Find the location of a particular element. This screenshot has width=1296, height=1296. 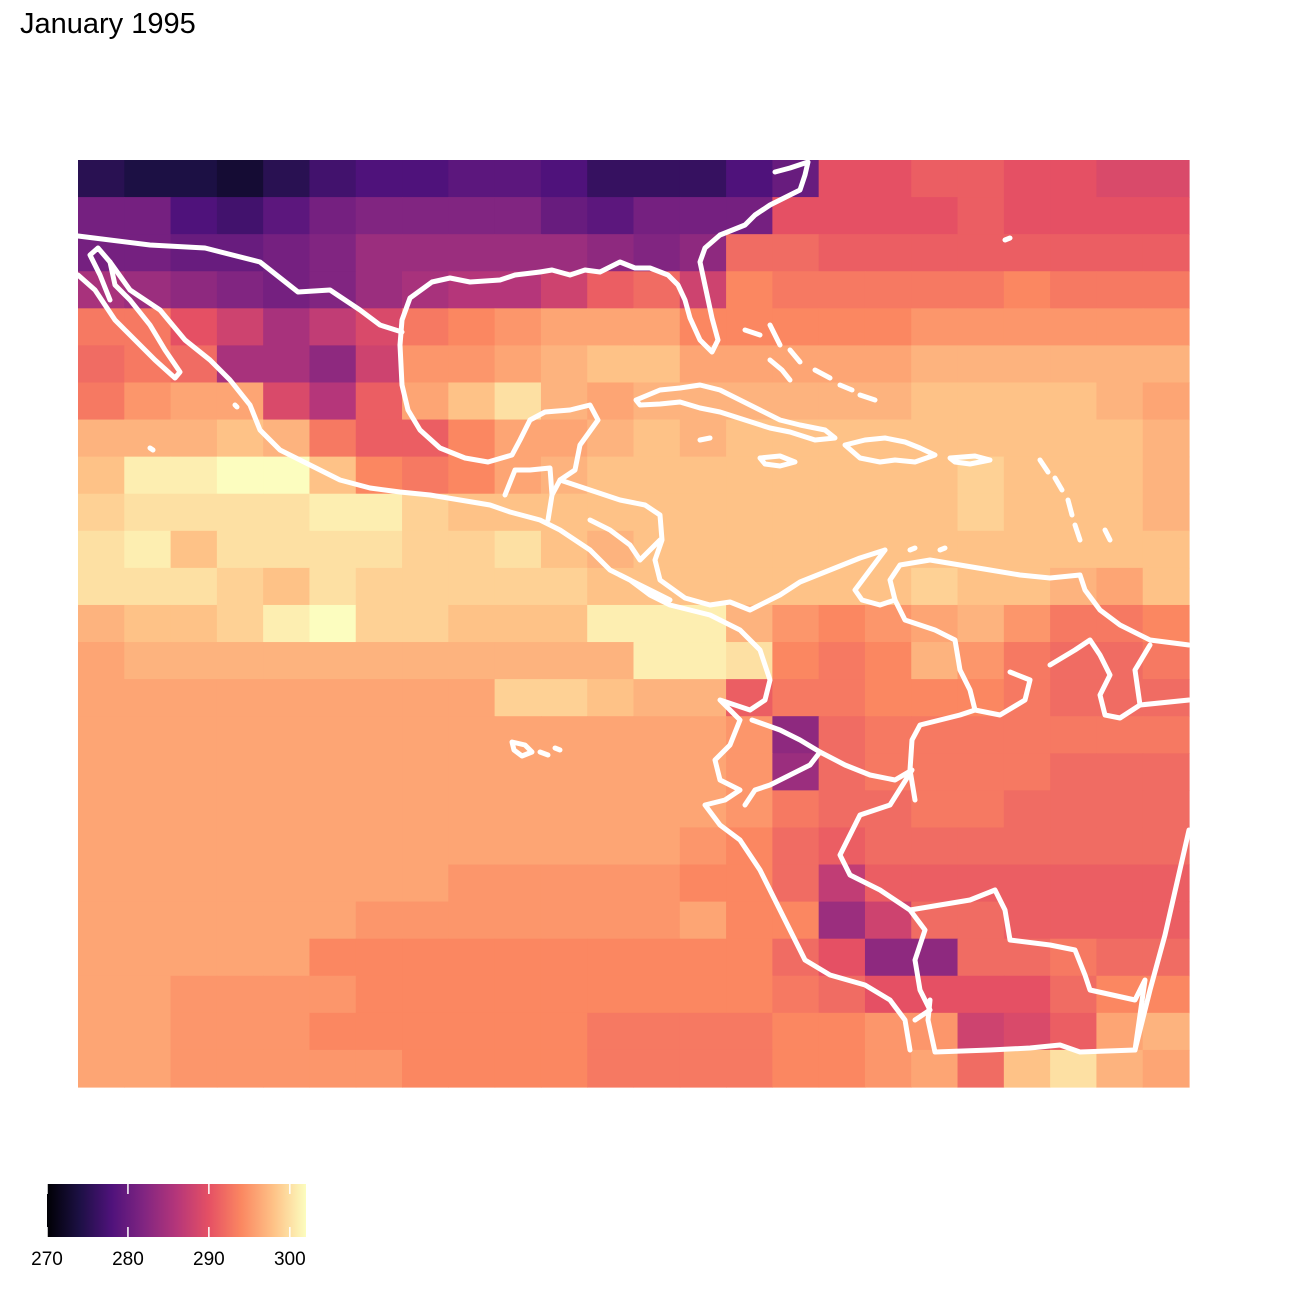

galapagos is located at coordinates (536, 749).